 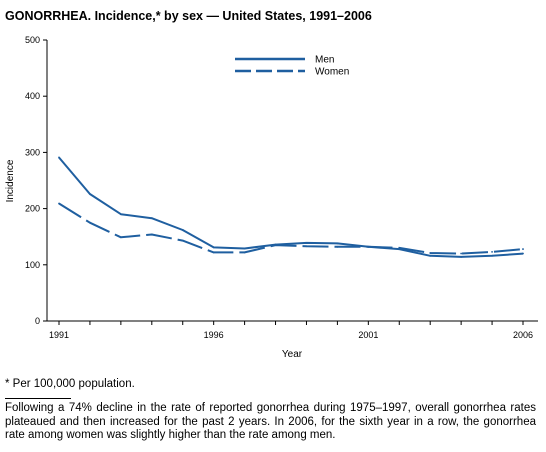 What do you see at coordinates (32, 40) in the screenshot?
I see `y-tick-label: 500` at bounding box center [32, 40].